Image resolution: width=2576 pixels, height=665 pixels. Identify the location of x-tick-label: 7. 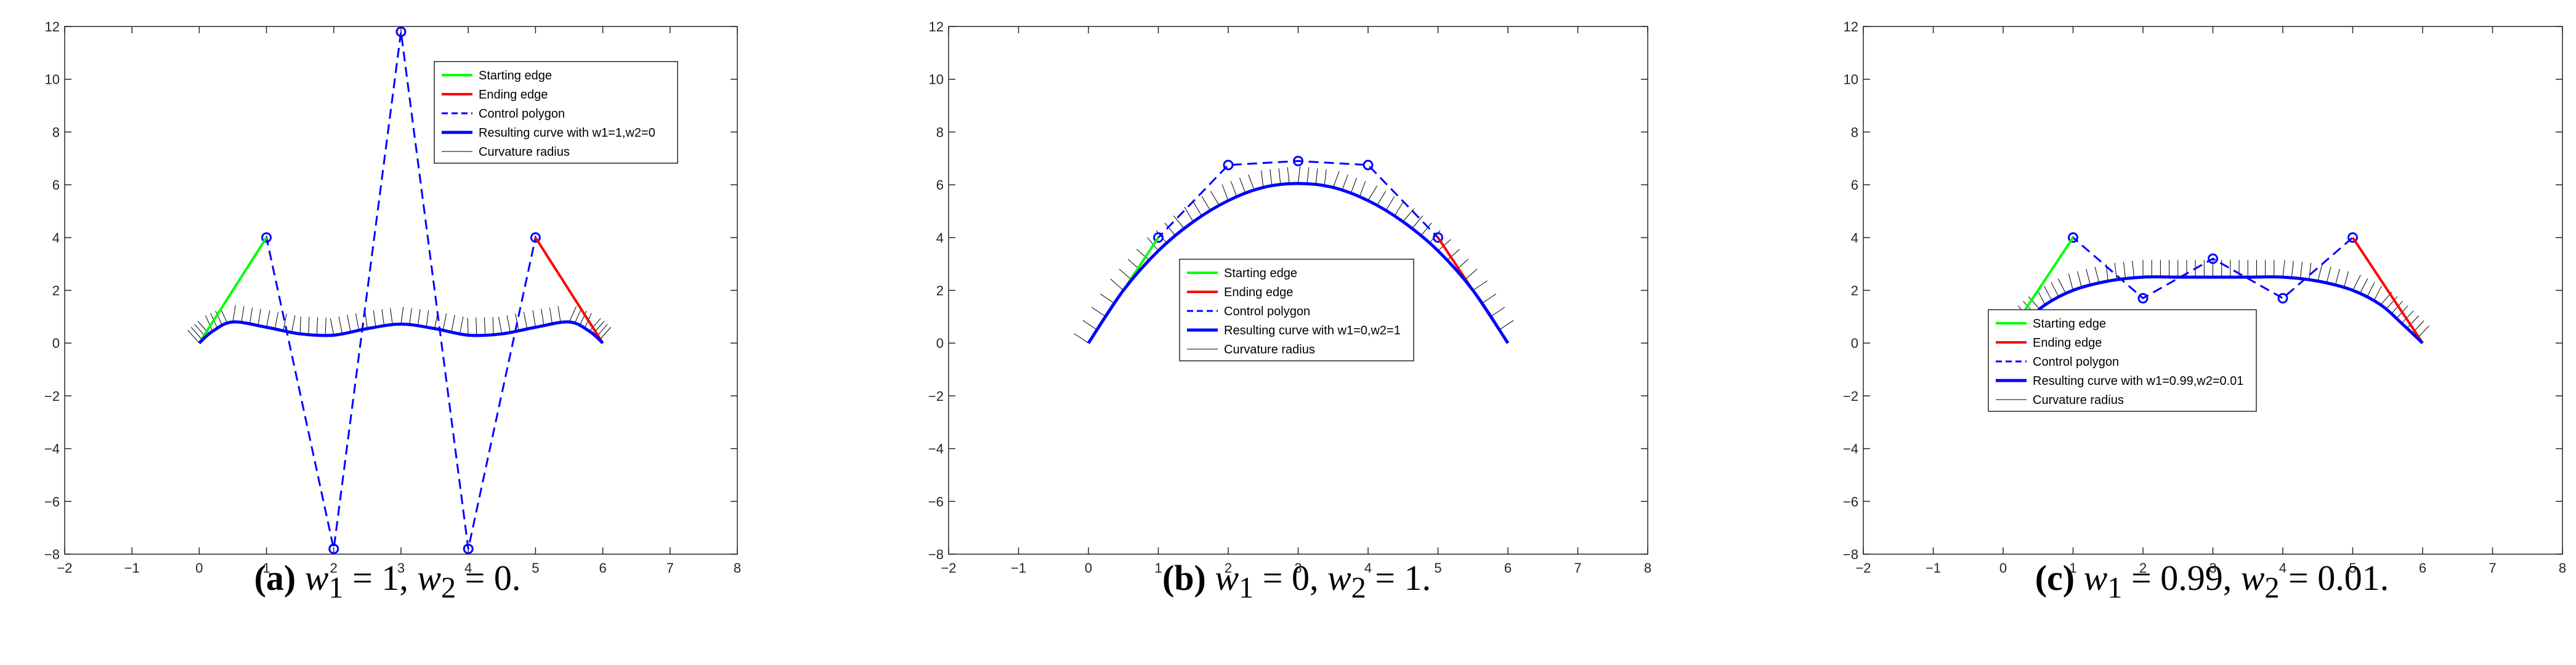
(670, 568).